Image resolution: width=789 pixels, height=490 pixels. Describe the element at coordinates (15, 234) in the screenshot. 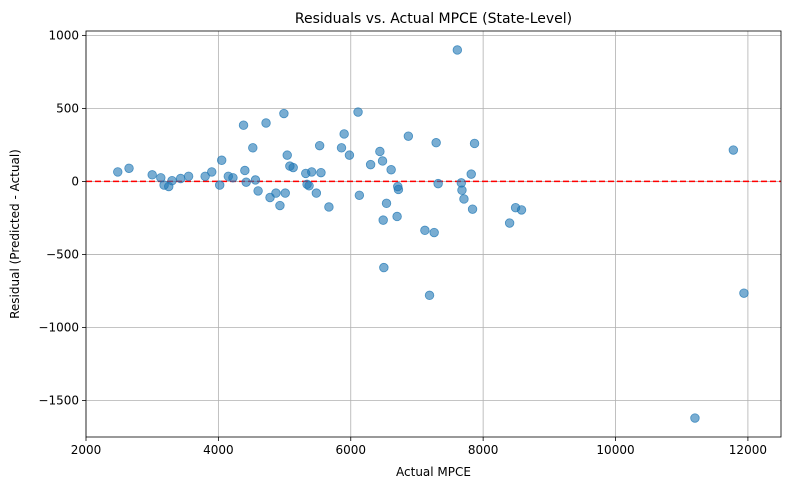

I see `y-axis-label: Residual (Predicted - Actual)` at that location.